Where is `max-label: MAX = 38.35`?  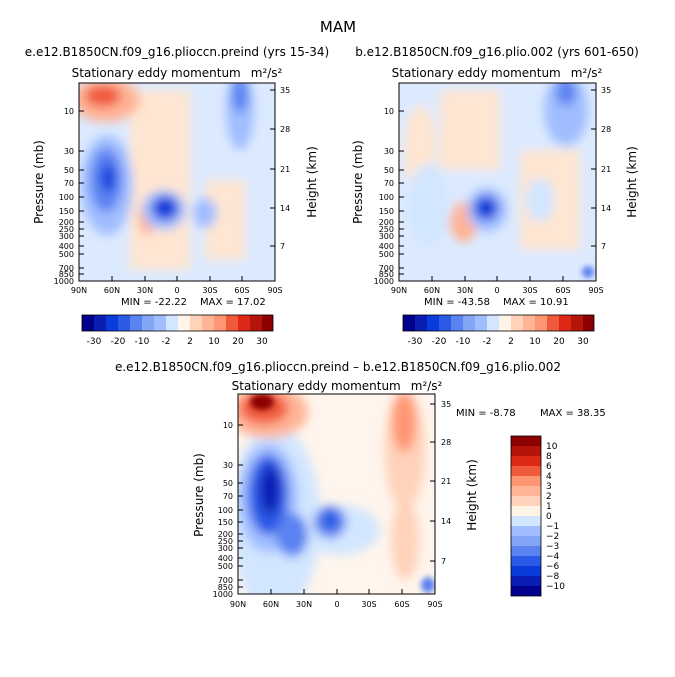
max-label: MAX = 38.35 is located at coordinates (573, 413).